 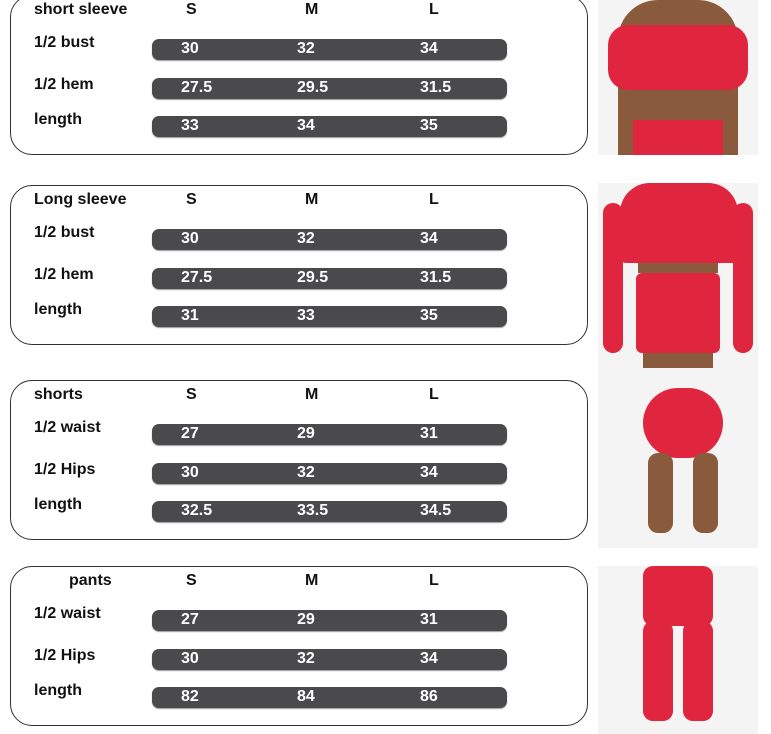 What do you see at coordinates (58, 394) in the screenshot?
I see `panel-title: shorts` at bounding box center [58, 394].